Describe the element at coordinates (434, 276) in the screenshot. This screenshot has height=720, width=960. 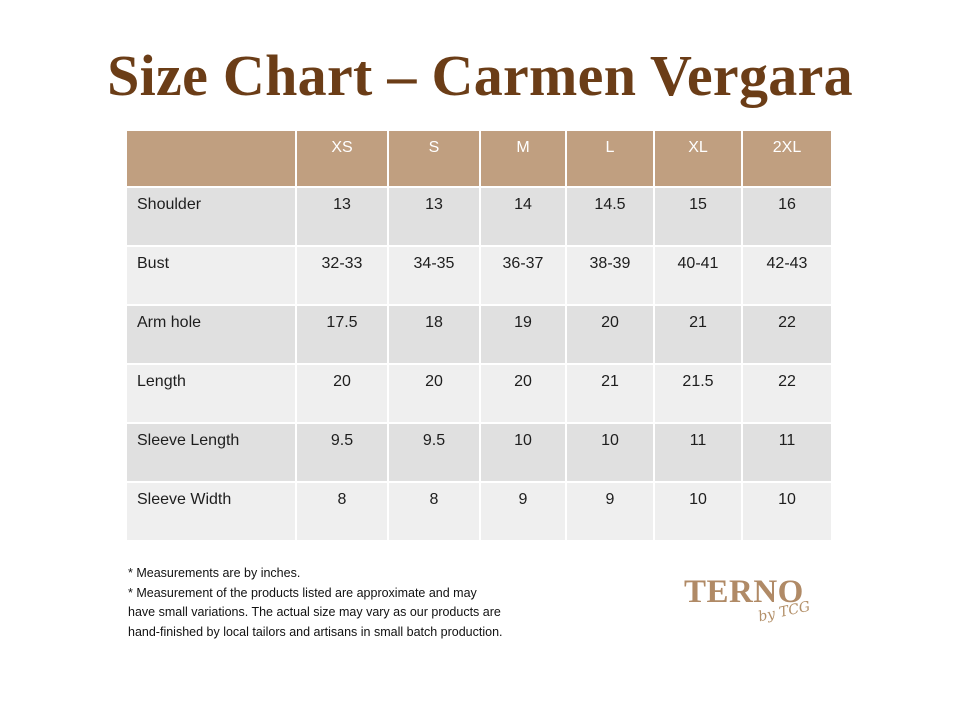
I see `table-cell: 34-35` at that location.